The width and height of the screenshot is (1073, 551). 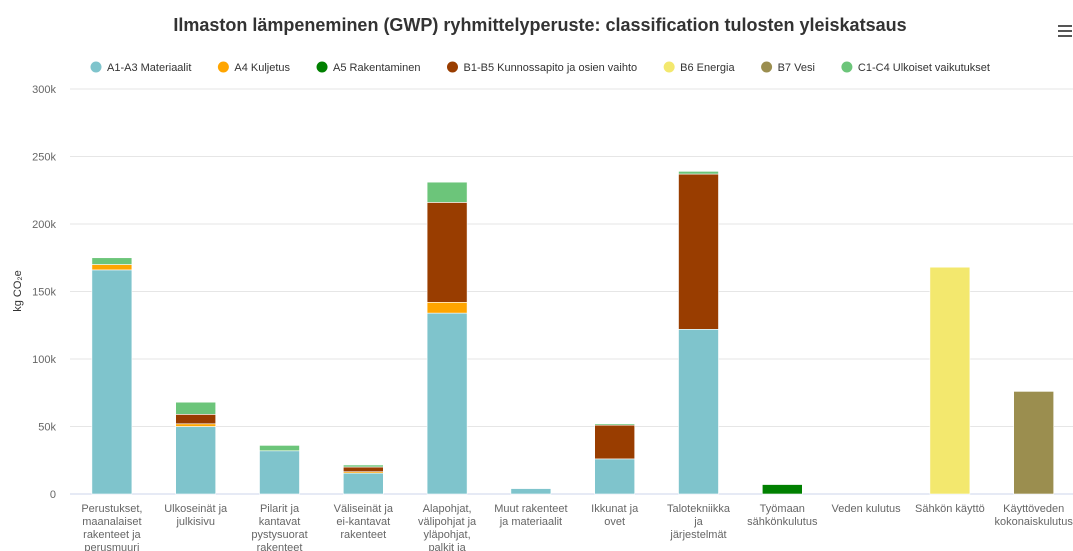 What do you see at coordinates (262, 68) in the screenshot?
I see `legend-label: A4 Kuljetus` at bounding box center [262, 68].